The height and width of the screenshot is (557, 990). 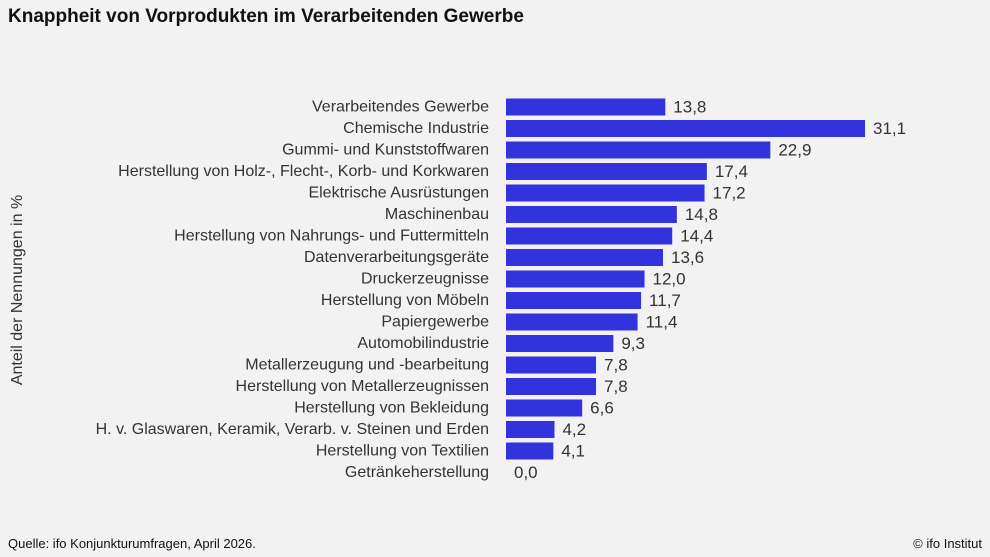 What do you see at coordinates (794, 150) in the screenshot?
I see `value-label: 22,9` at bounding box center [794, 150].